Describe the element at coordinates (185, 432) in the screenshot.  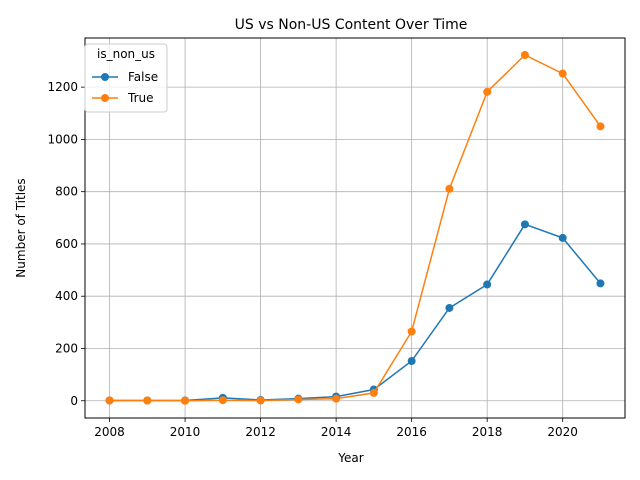
I see `x-tick-label: 2010` at that location.